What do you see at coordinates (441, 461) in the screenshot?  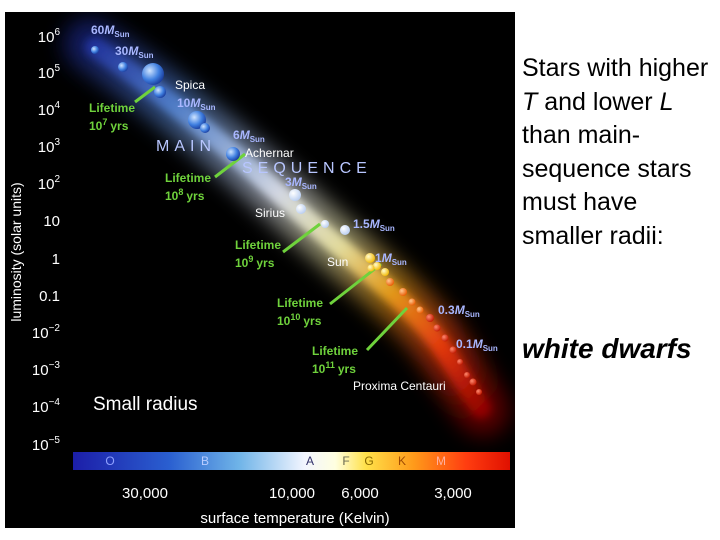 I see `spectral-m: M` at bounding box center [441, 461].